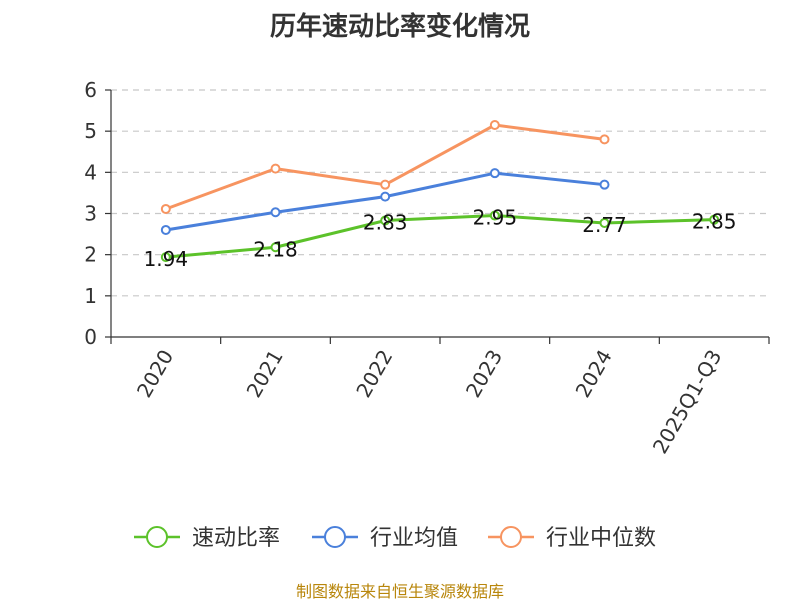 This screenshot has height=602, width=800. What do you see at coordinates (414, 538) in the screenshot?
I see `legend-label-1: 行业均值` at bounding box center [414, 538].